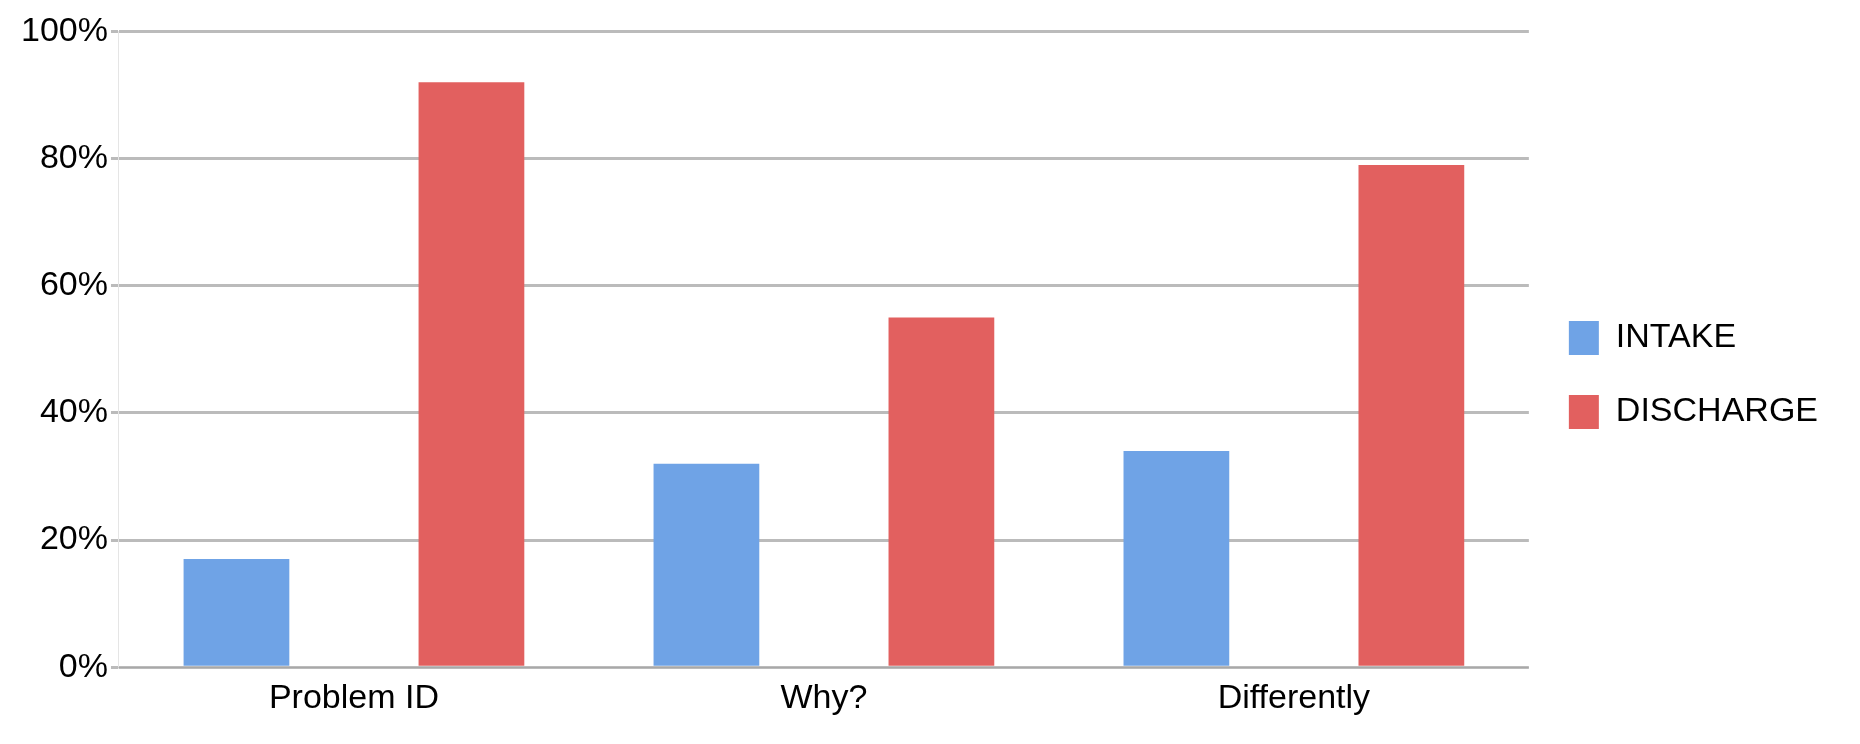 The height and width of the screenshot is (744, 1860). Describe the element at coordinates (73, 283) in the screenshot. I see `y-tick-label: 60%` at that location.